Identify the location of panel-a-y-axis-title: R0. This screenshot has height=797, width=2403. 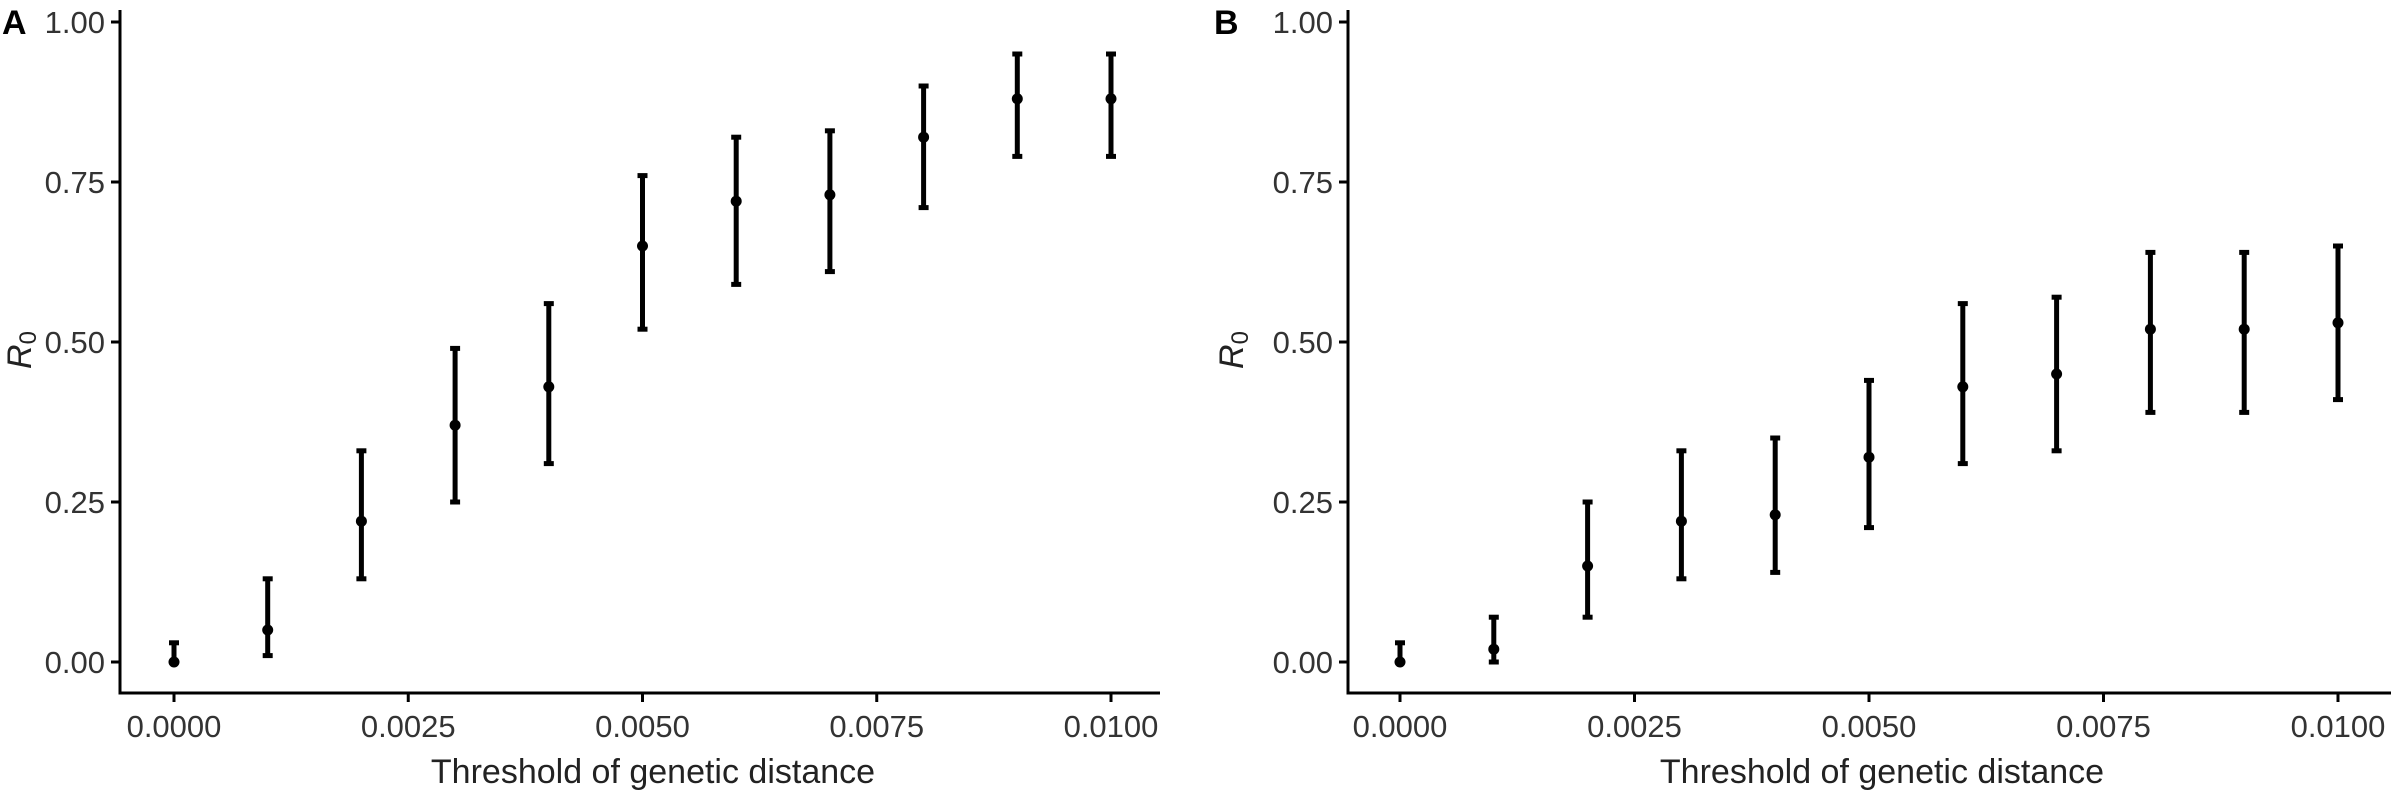
(21, 350).